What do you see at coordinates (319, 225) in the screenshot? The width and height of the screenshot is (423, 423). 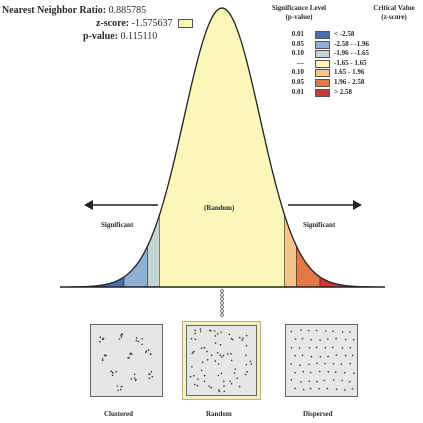 I see `significant-right-label: Significant` at bounding box center [319, 225].